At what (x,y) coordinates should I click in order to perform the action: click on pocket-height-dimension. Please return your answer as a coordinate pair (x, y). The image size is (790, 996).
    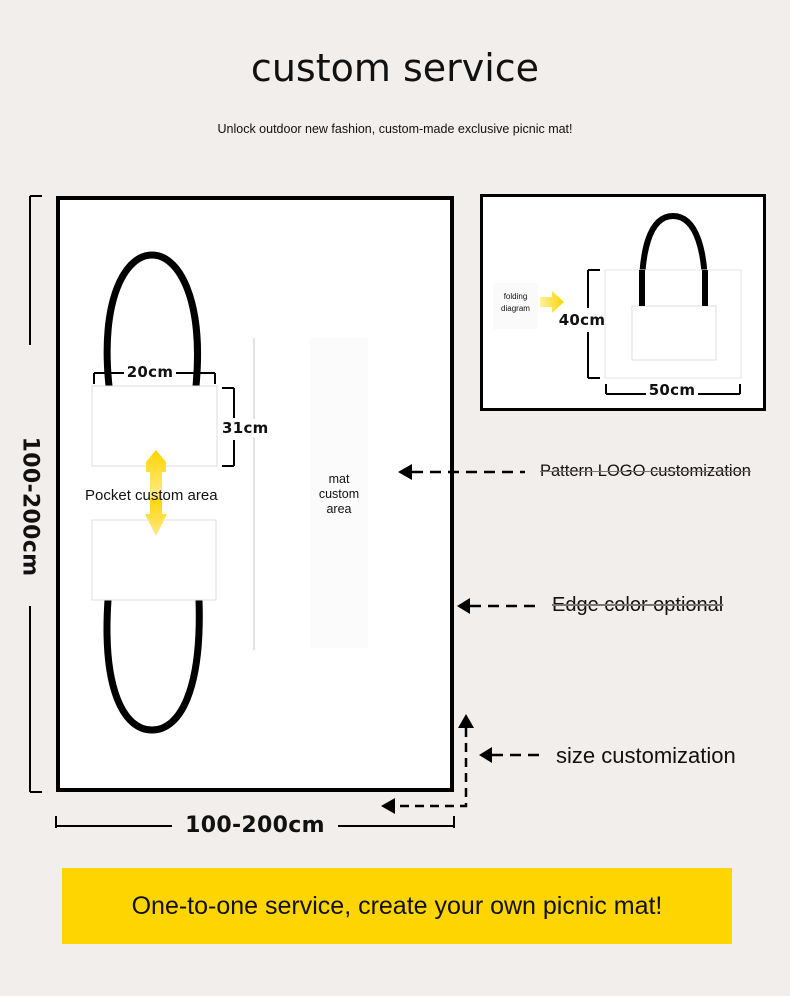
    Looking at the image, I should click on (228, 427).